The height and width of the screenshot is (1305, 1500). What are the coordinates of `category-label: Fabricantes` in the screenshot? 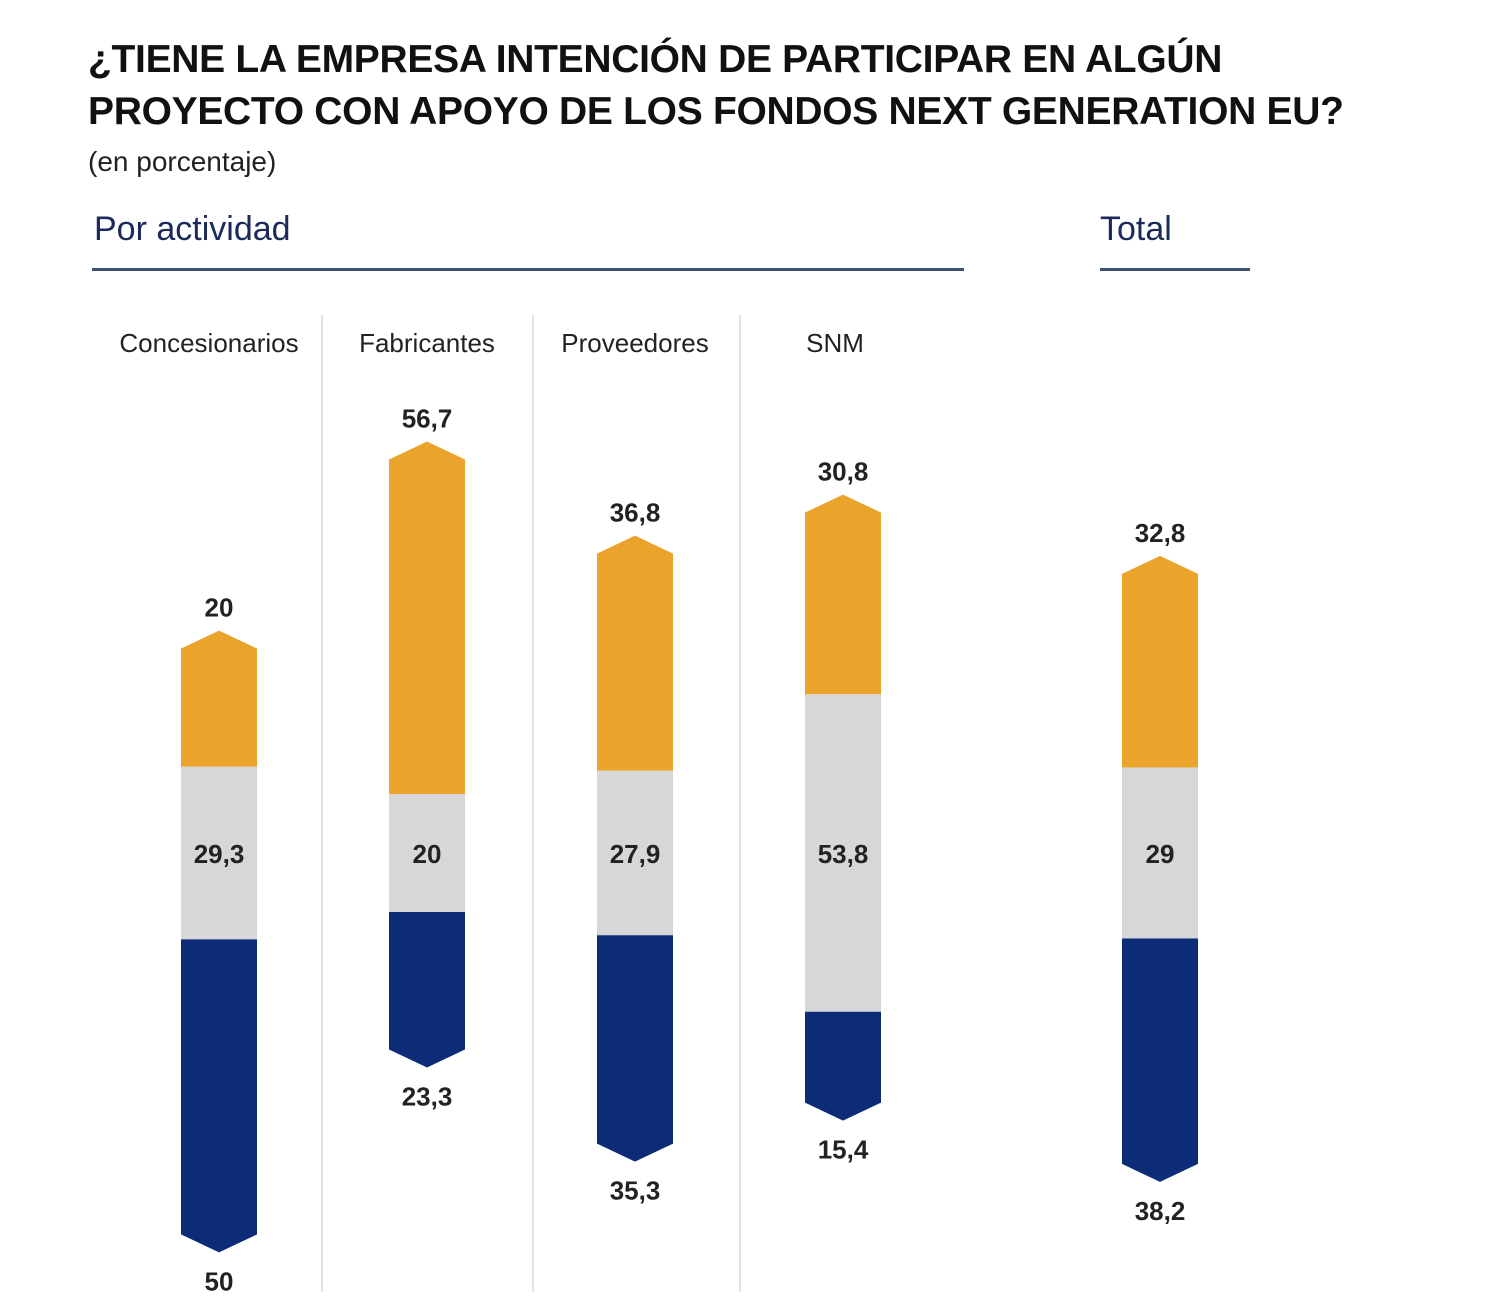 It's located at (427, 343).